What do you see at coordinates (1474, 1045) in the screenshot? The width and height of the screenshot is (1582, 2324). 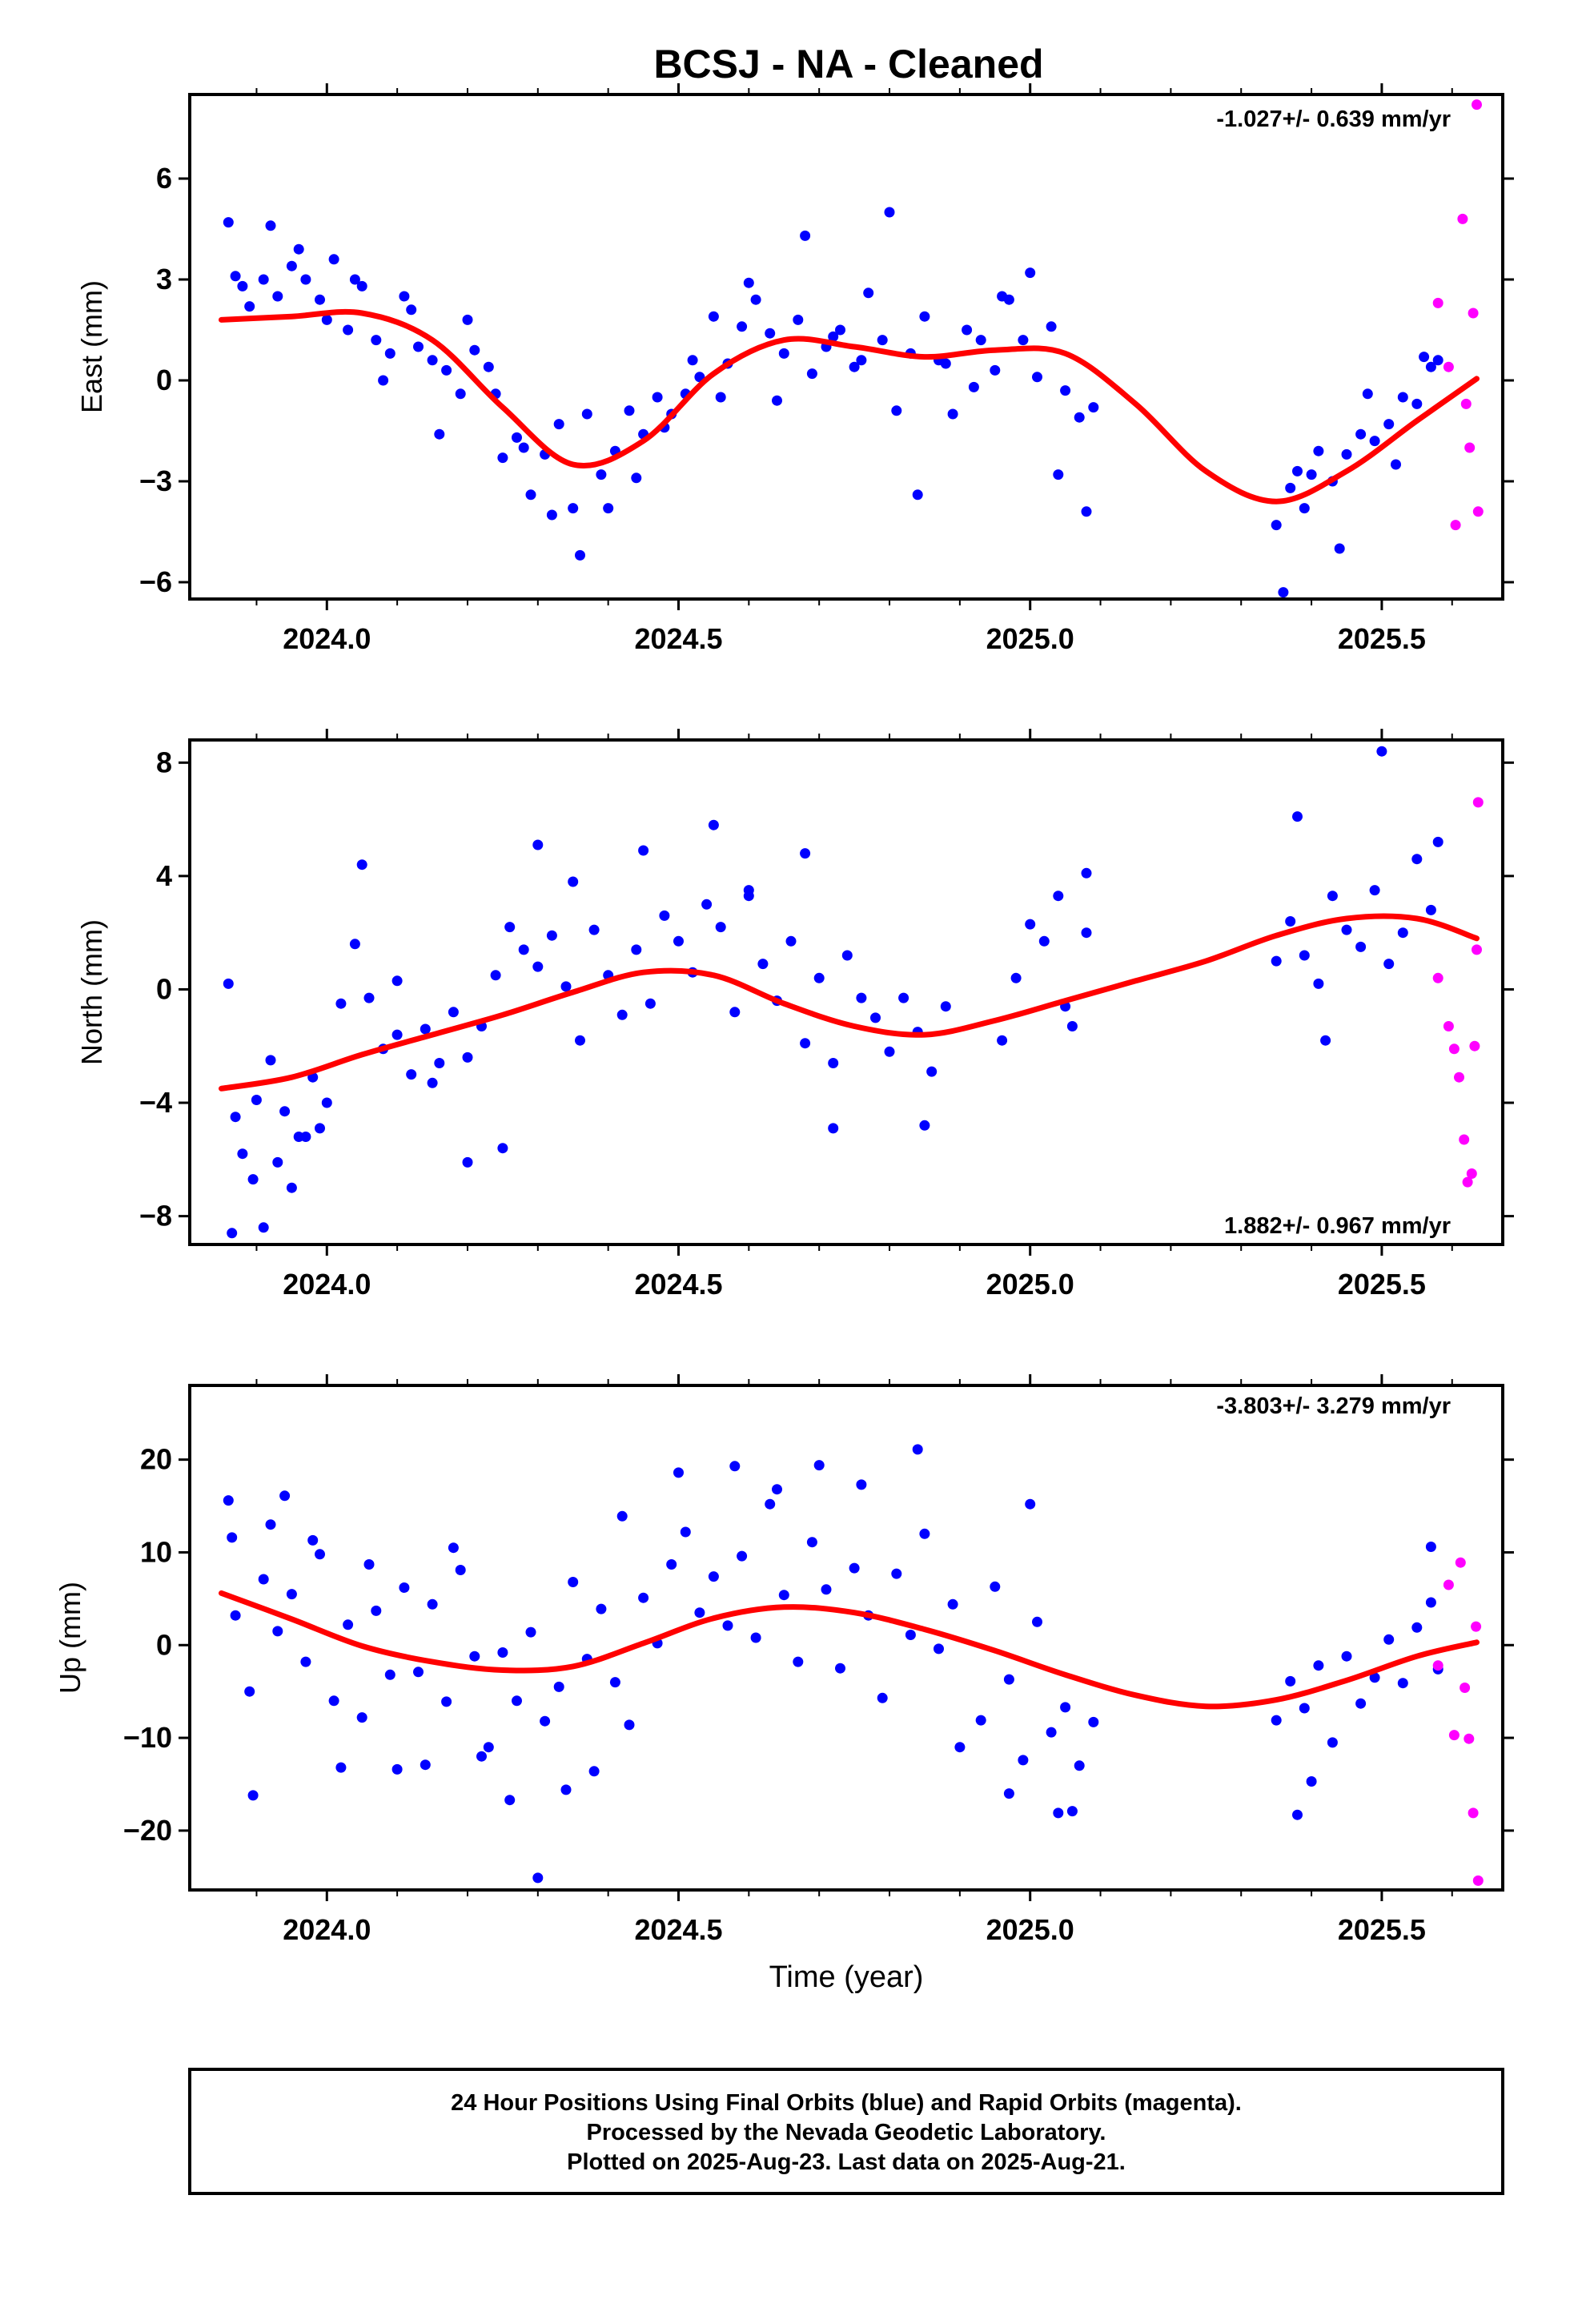 I see `north-rapid-point` at bounding box center [1474, 1045].